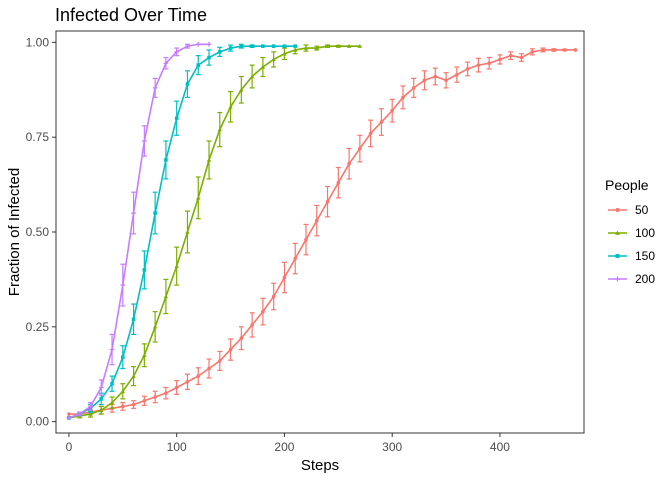 Image resolution: width=672 pixels, height=480 pixels. I want to click on x-tick-label: 200, so click(284, 447).